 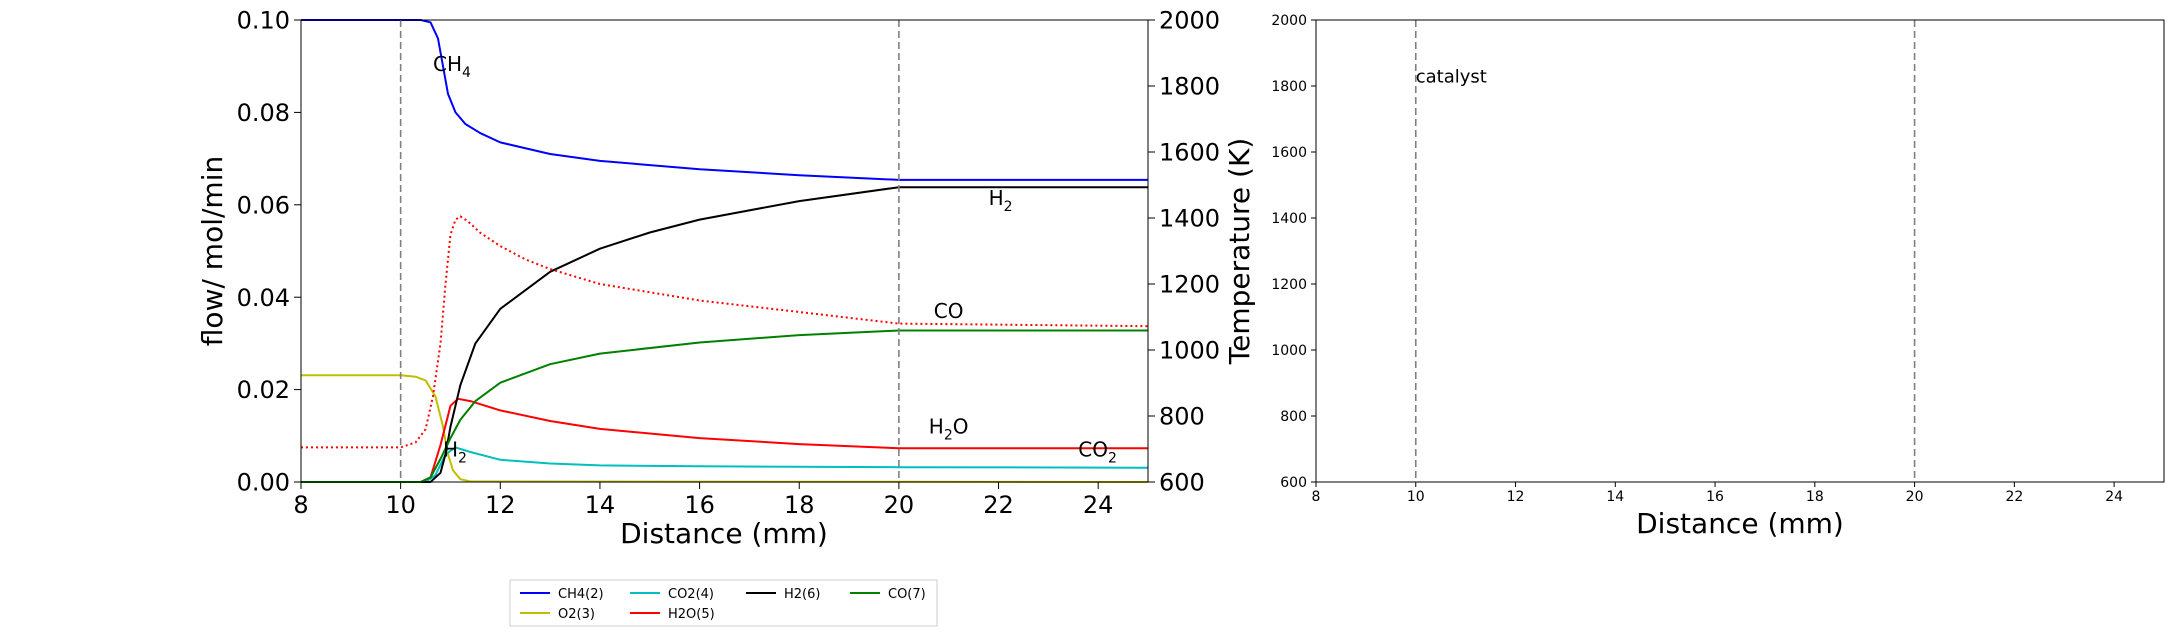 I want to click on legend-label: CO(7), so click(x=907, y=594).